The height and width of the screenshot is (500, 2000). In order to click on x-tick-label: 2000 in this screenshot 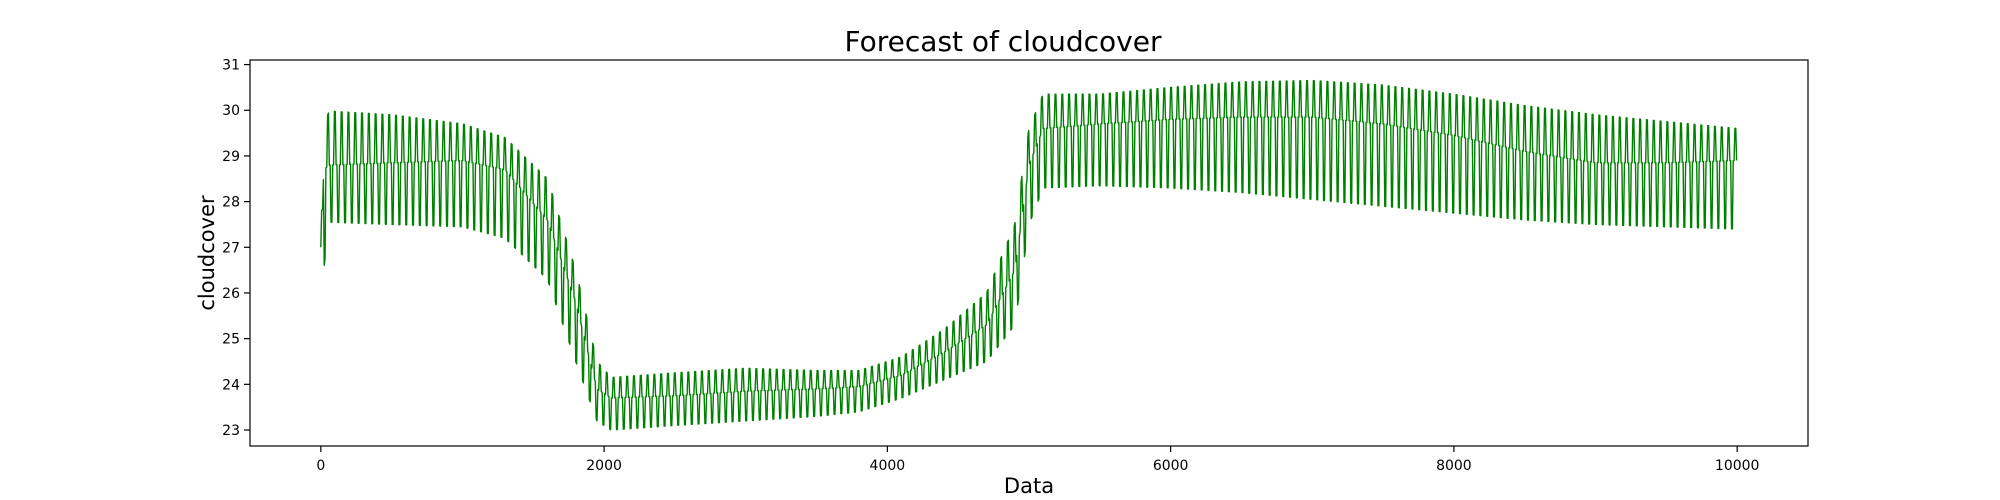, I will do `click(604, 466)`.